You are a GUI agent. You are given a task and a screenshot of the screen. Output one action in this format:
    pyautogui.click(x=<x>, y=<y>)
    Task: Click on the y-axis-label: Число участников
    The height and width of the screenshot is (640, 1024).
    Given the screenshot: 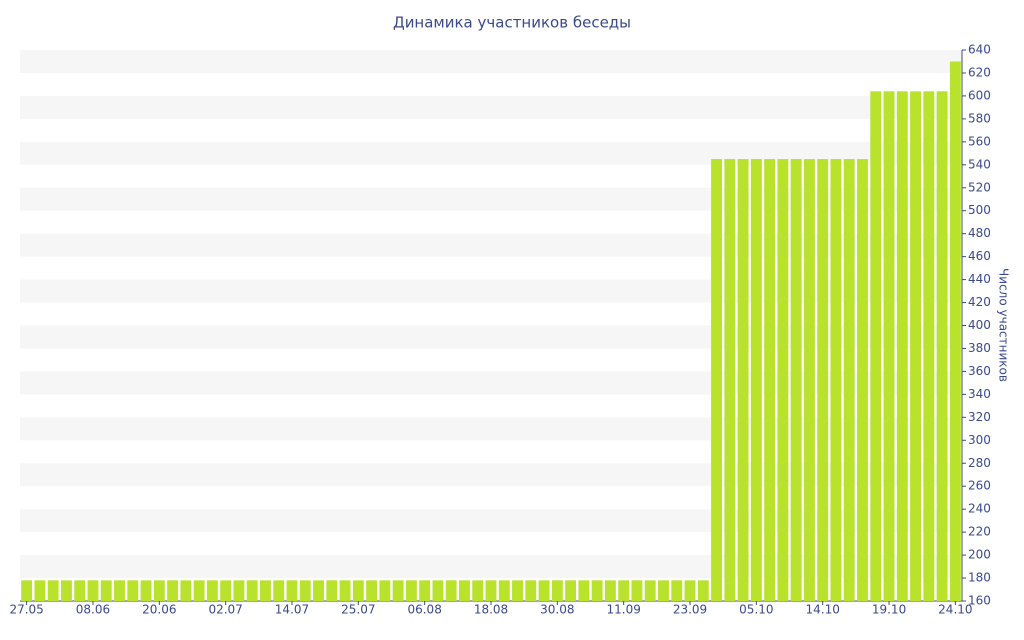 What is the action you would take?
    pyautogui.click(x=1004, y=325)
    